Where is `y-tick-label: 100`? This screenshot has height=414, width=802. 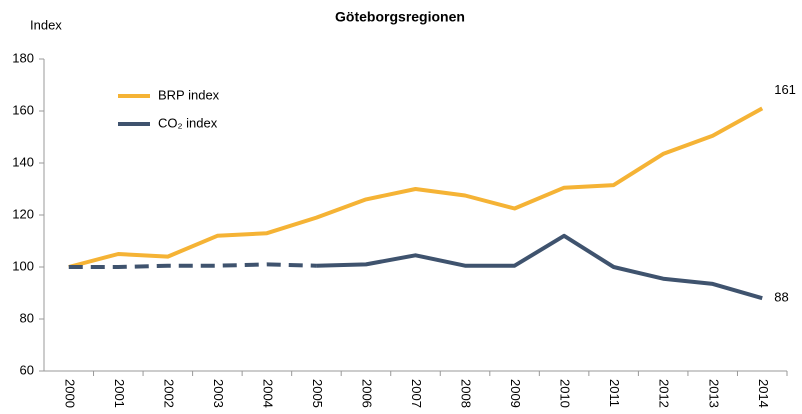
y-tick-label: 100 is located at coordinates (23, 265).